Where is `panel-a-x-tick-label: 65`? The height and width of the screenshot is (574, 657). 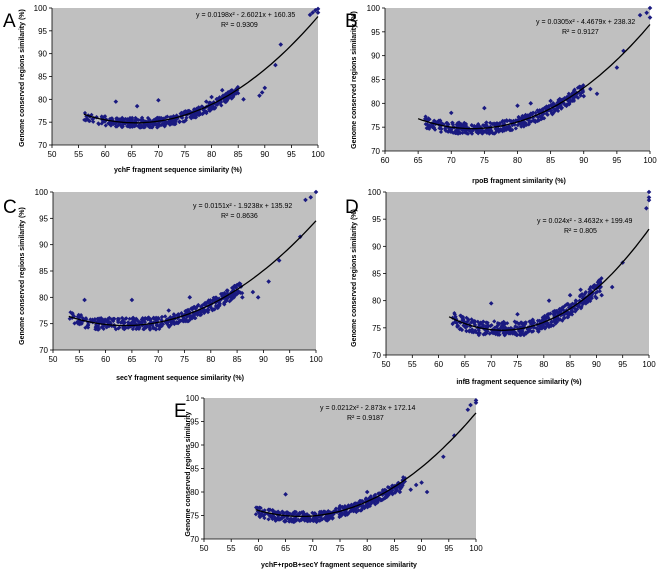
panel-a-x-tick-label: 65 is located at coordinates (131, 154).